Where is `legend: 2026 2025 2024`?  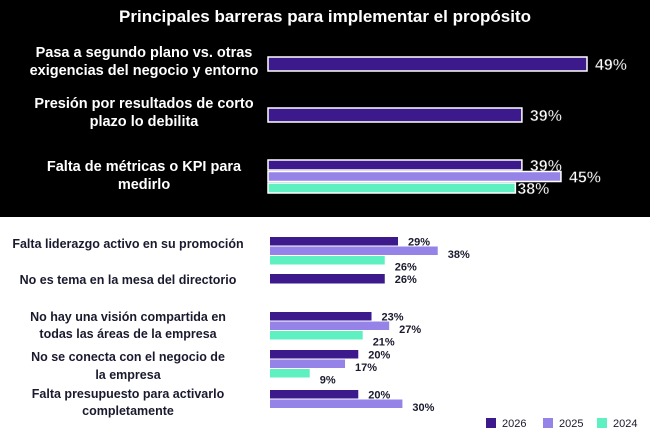
legend: 2026 2025 2024 is located at coordinates (561, 424).